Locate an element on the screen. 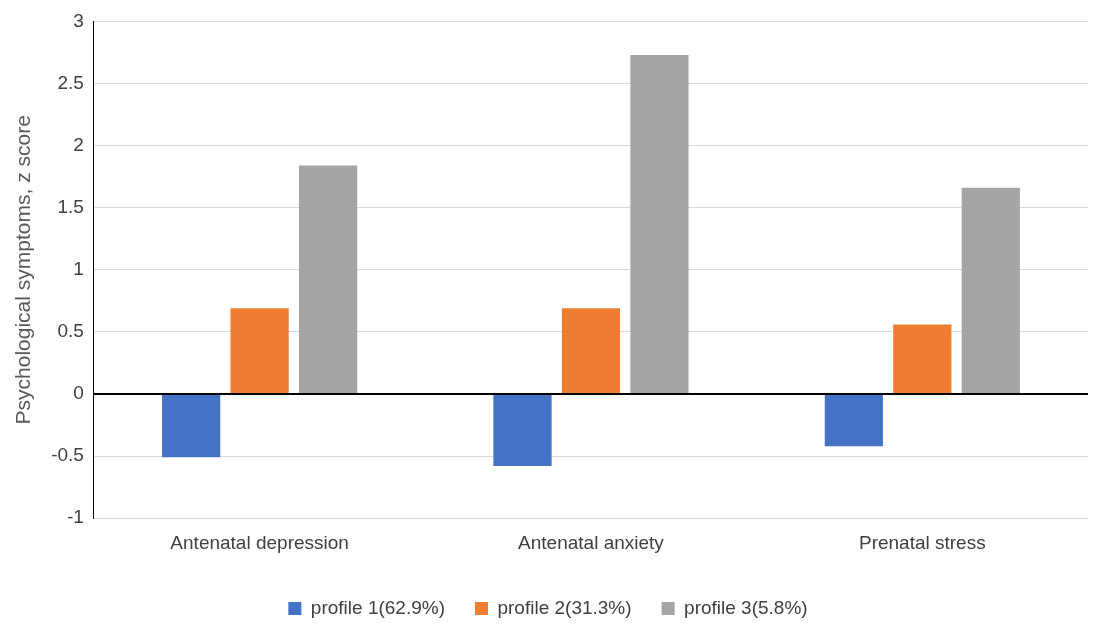 The height and width of the screenshot is (634, 1094). y-tick-label: 2.5 is located at coordinates (70, 82).